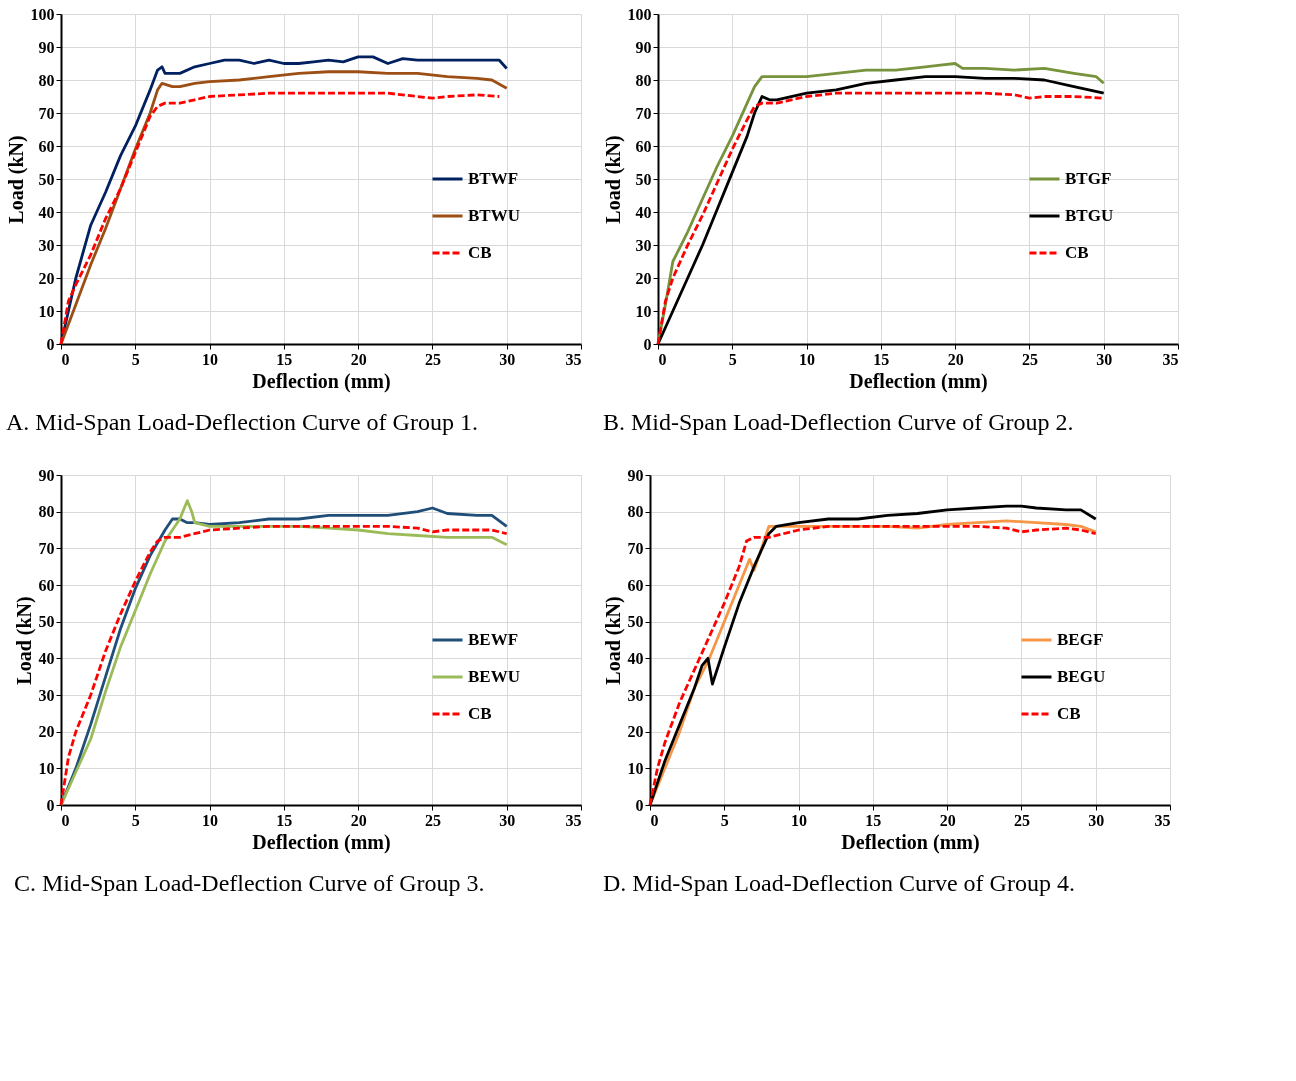  Describe the element at coordinates (493, 639) in the screenshot. I see `legend-label: BEWF` at that location.